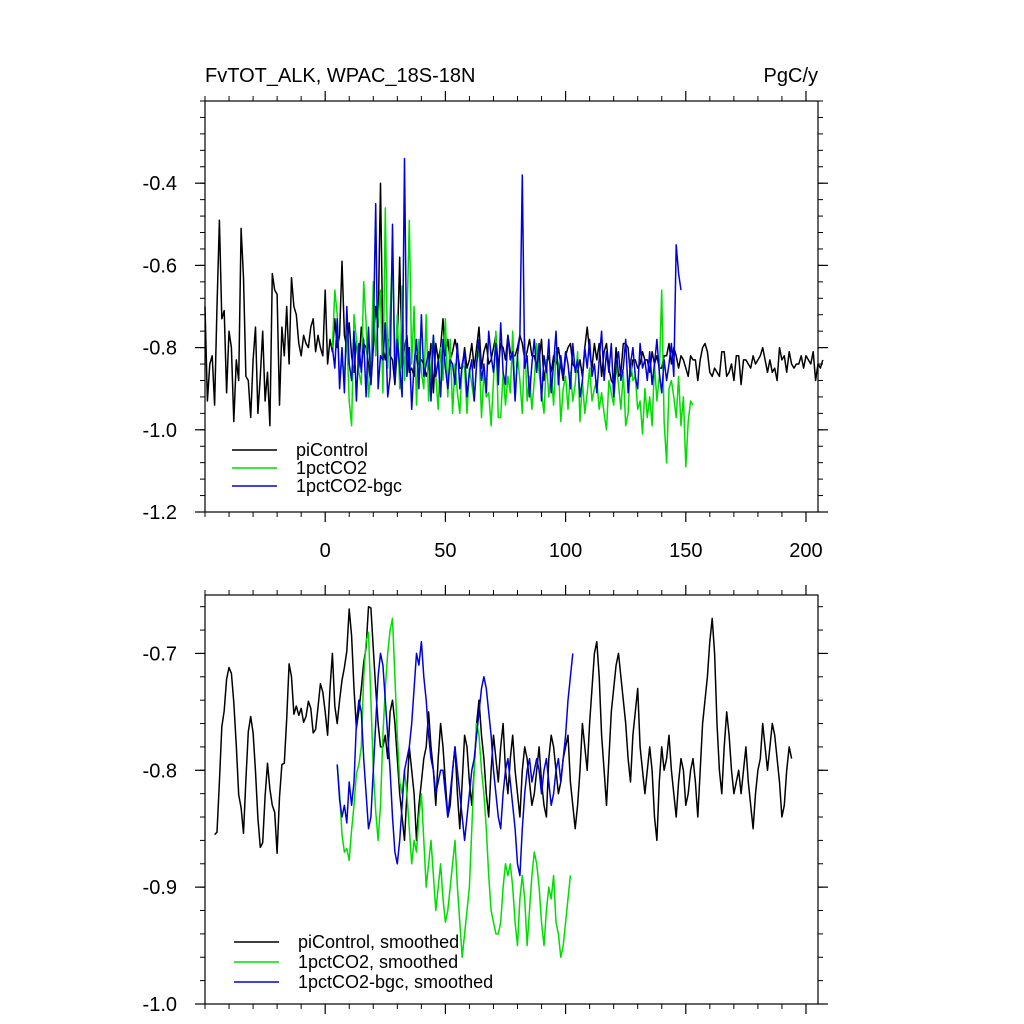 This screenshot has width=1024, height=1024. Describe the element at coordinates (160, 184) in the screenshot. I see `y-tick-label: -0.4` at that location.